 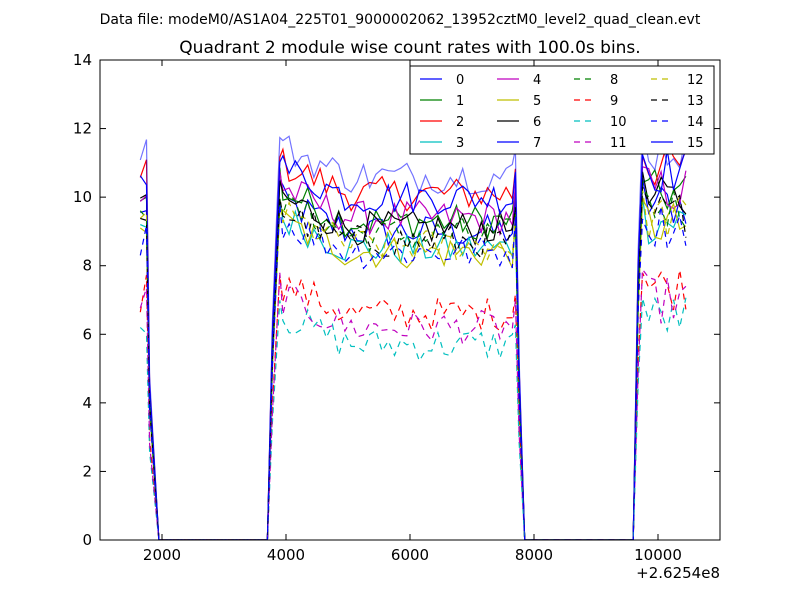 What do you see at coordinates (695, 80) in the screenshot?
I see `legend-label: 12` at bounding box center [695, 80].